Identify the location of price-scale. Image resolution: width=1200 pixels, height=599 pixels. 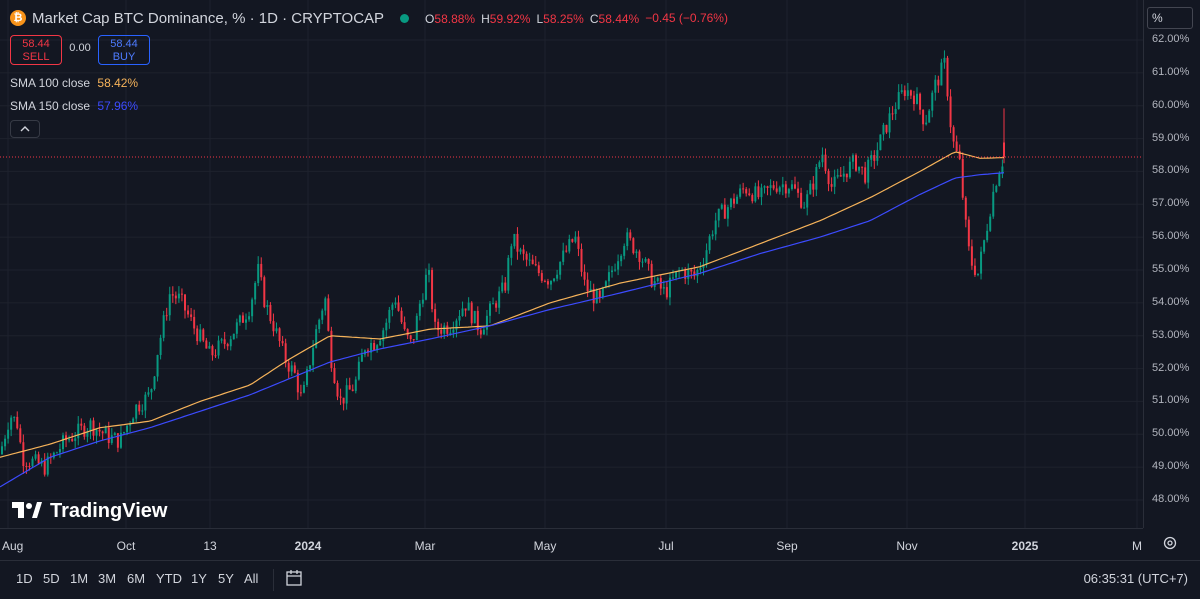
(1171, 264).